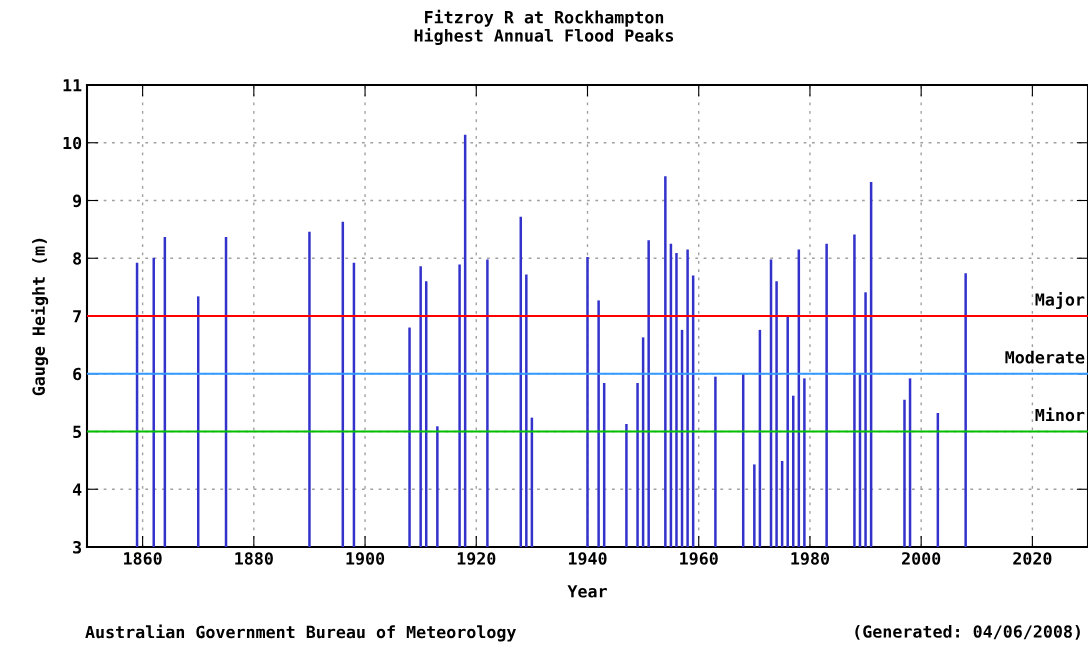 This screenshot has width=1088, height=645. Describe the element at coordinates (77, 432) in the screenshot. I see `y-tick-label: 5` at that location.